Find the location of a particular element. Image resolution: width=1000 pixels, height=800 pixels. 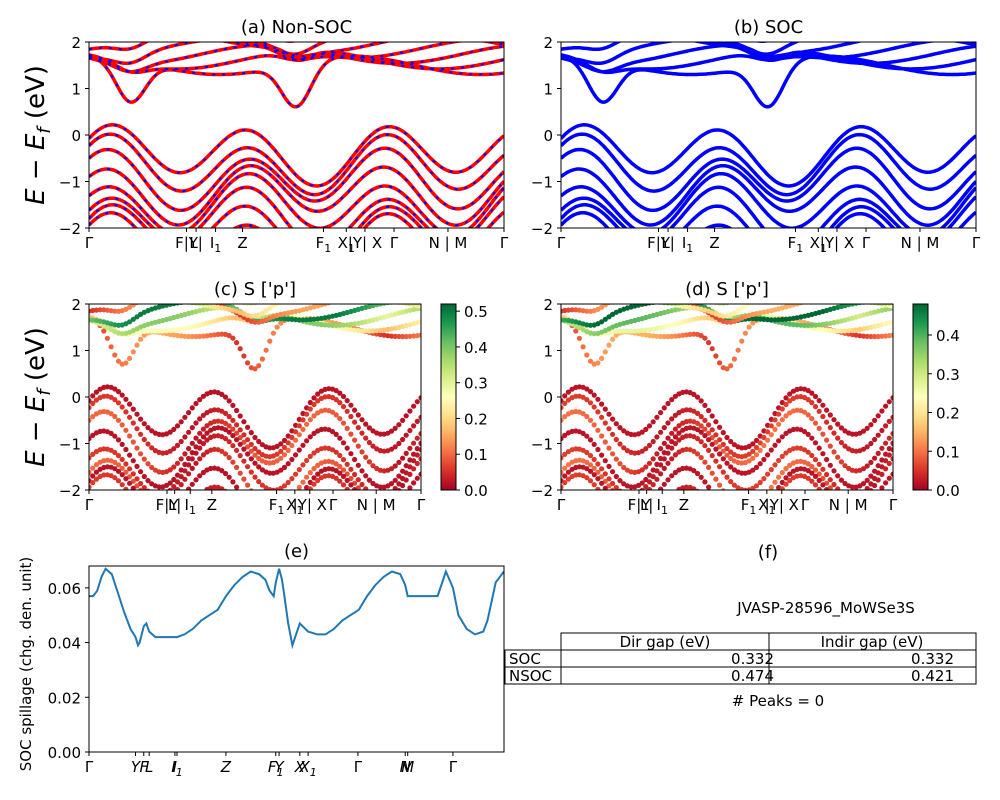

panel-b-xtick-label: Γ is located at coordinates (561, 243).